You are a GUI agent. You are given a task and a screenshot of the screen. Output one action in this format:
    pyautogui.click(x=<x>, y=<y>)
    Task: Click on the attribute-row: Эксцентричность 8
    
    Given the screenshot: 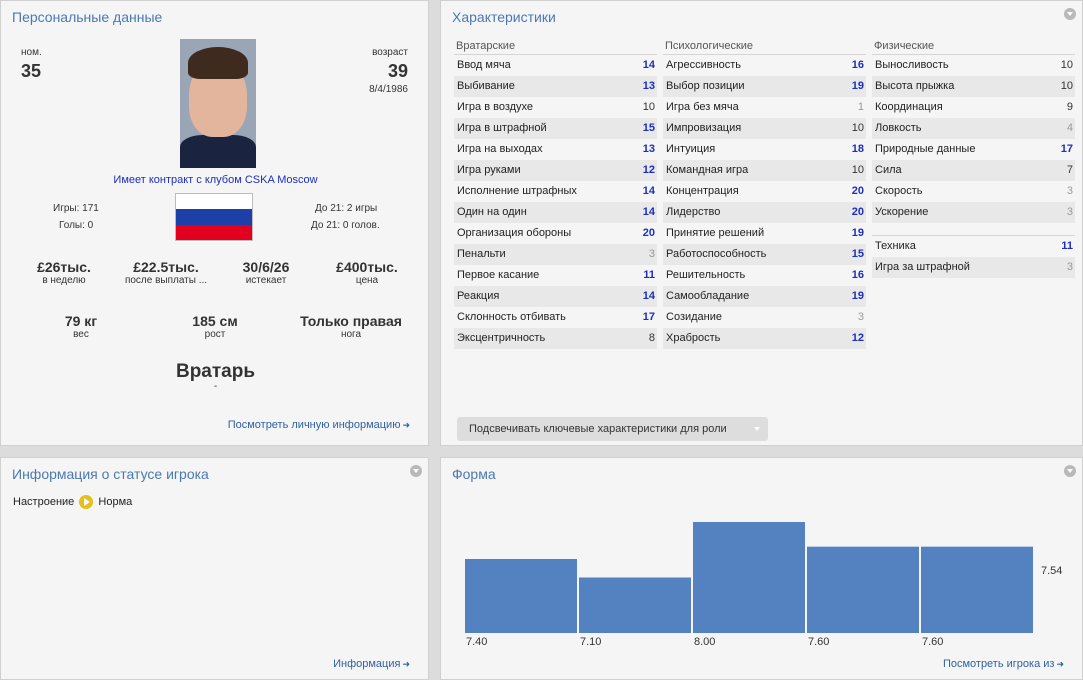 What is the action you would take?
    pyautogui.click(x=555, y=338)
    